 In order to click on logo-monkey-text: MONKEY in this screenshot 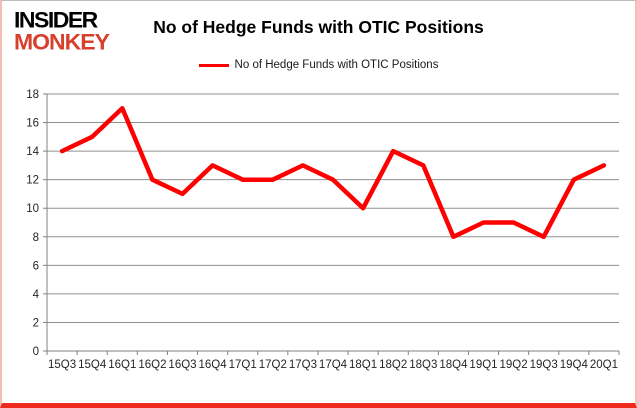, I will do `click(62, 42)`.